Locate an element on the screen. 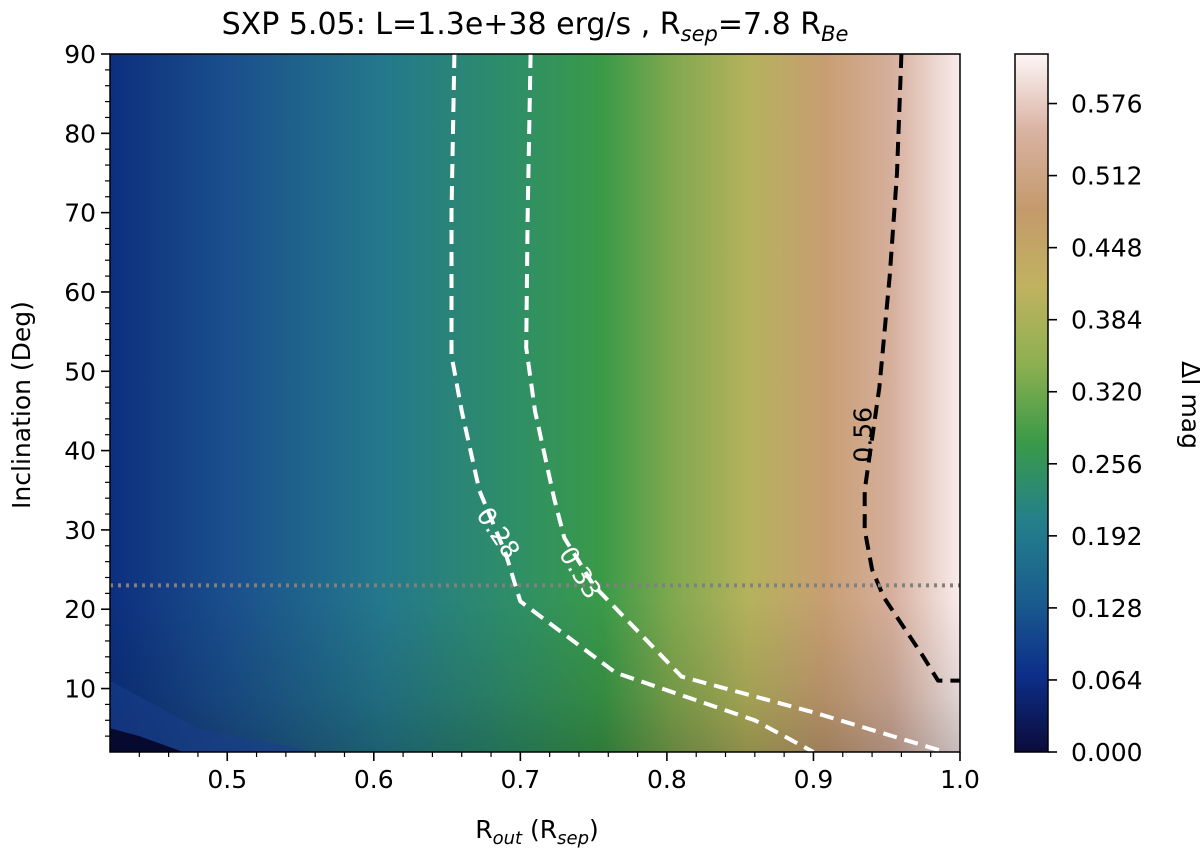  colorbar-tick-label: 0.256 is located at coordinates (1107, 464).